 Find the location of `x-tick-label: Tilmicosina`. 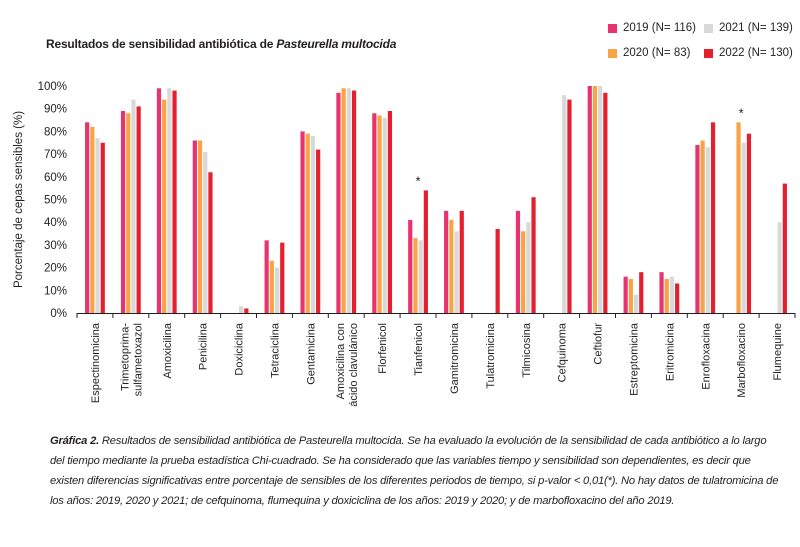

x-tick-label: Tilmicosina is located at coordinates (527, 349).